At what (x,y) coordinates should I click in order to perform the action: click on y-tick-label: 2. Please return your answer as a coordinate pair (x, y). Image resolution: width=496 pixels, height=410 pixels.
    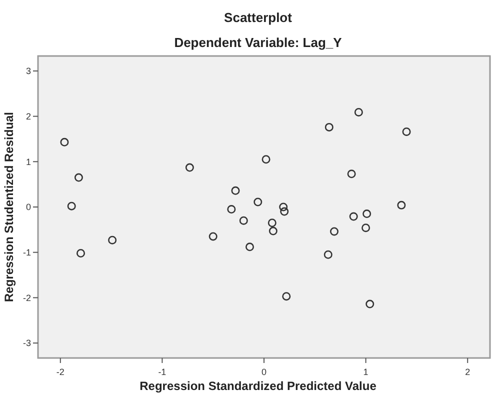
    Looking at the image, I should click on (28, 116).